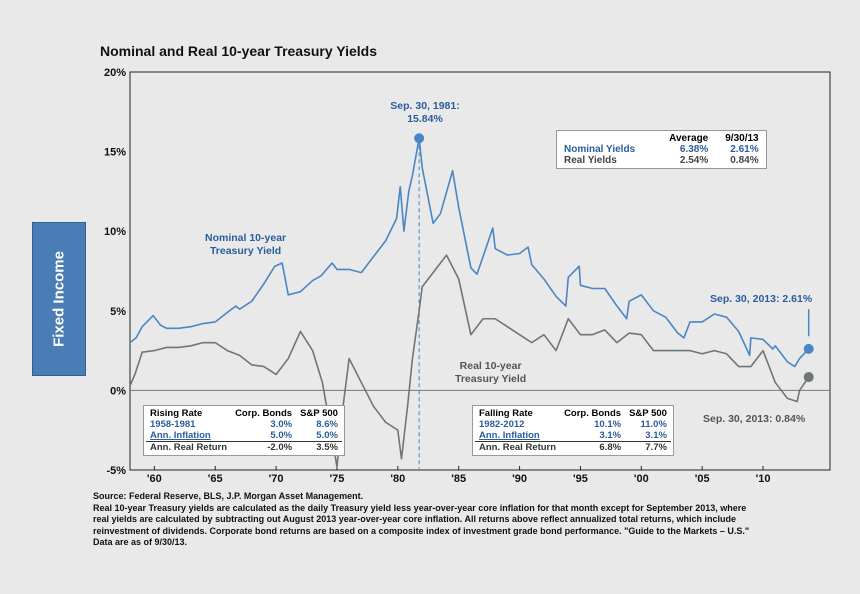 This screenshot has height=594, width=860. What do you see at coordinates (491, 372) in the screenshot?
I see `real-series-label: Real 10-year Treasury Yield` at bounding box center [491, 372].